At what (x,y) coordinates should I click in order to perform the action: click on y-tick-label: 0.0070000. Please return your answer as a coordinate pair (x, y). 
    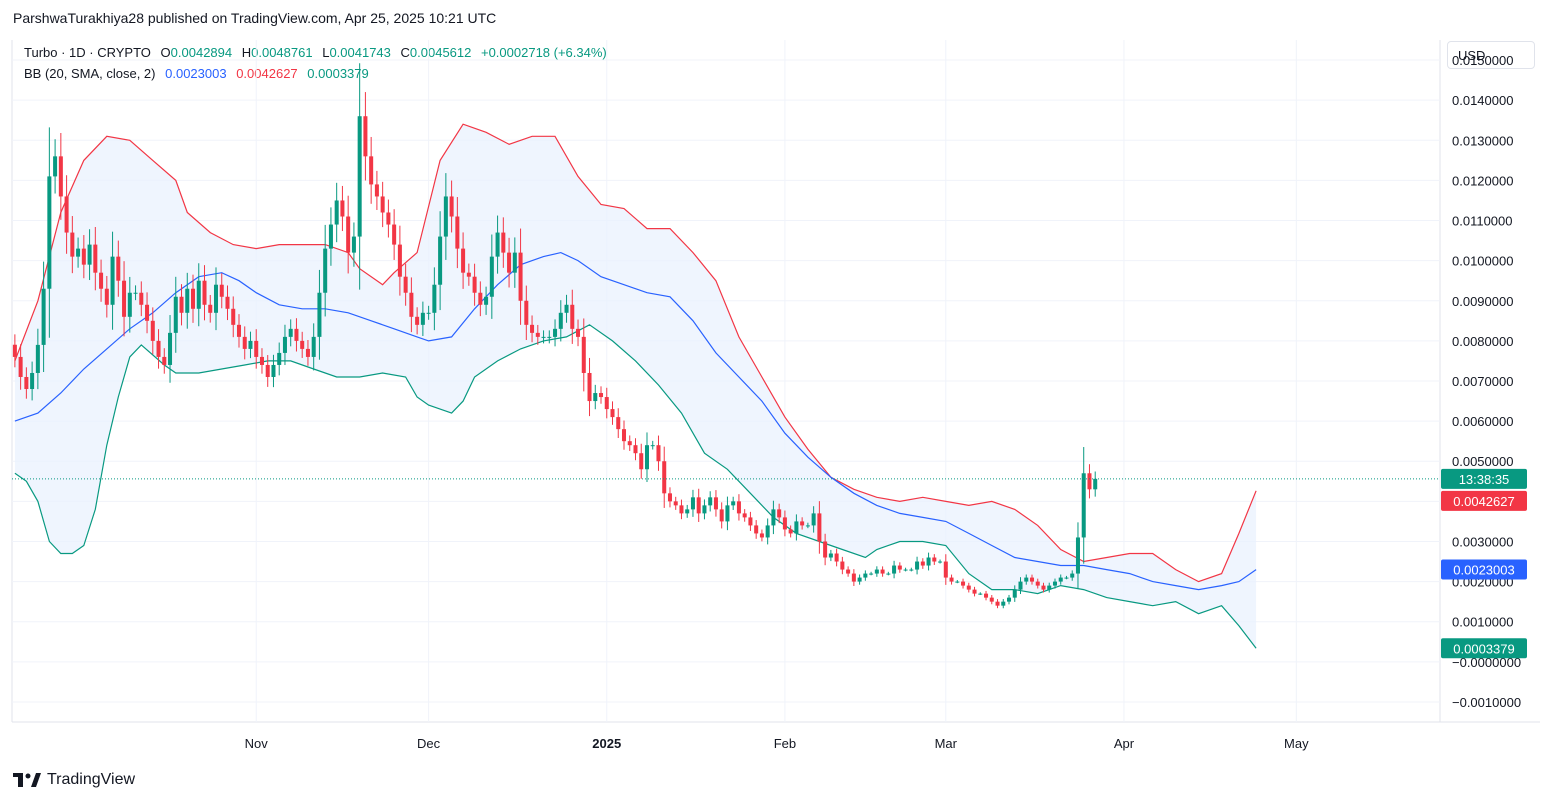
    Looking at the image, I should click on (1482, 381).